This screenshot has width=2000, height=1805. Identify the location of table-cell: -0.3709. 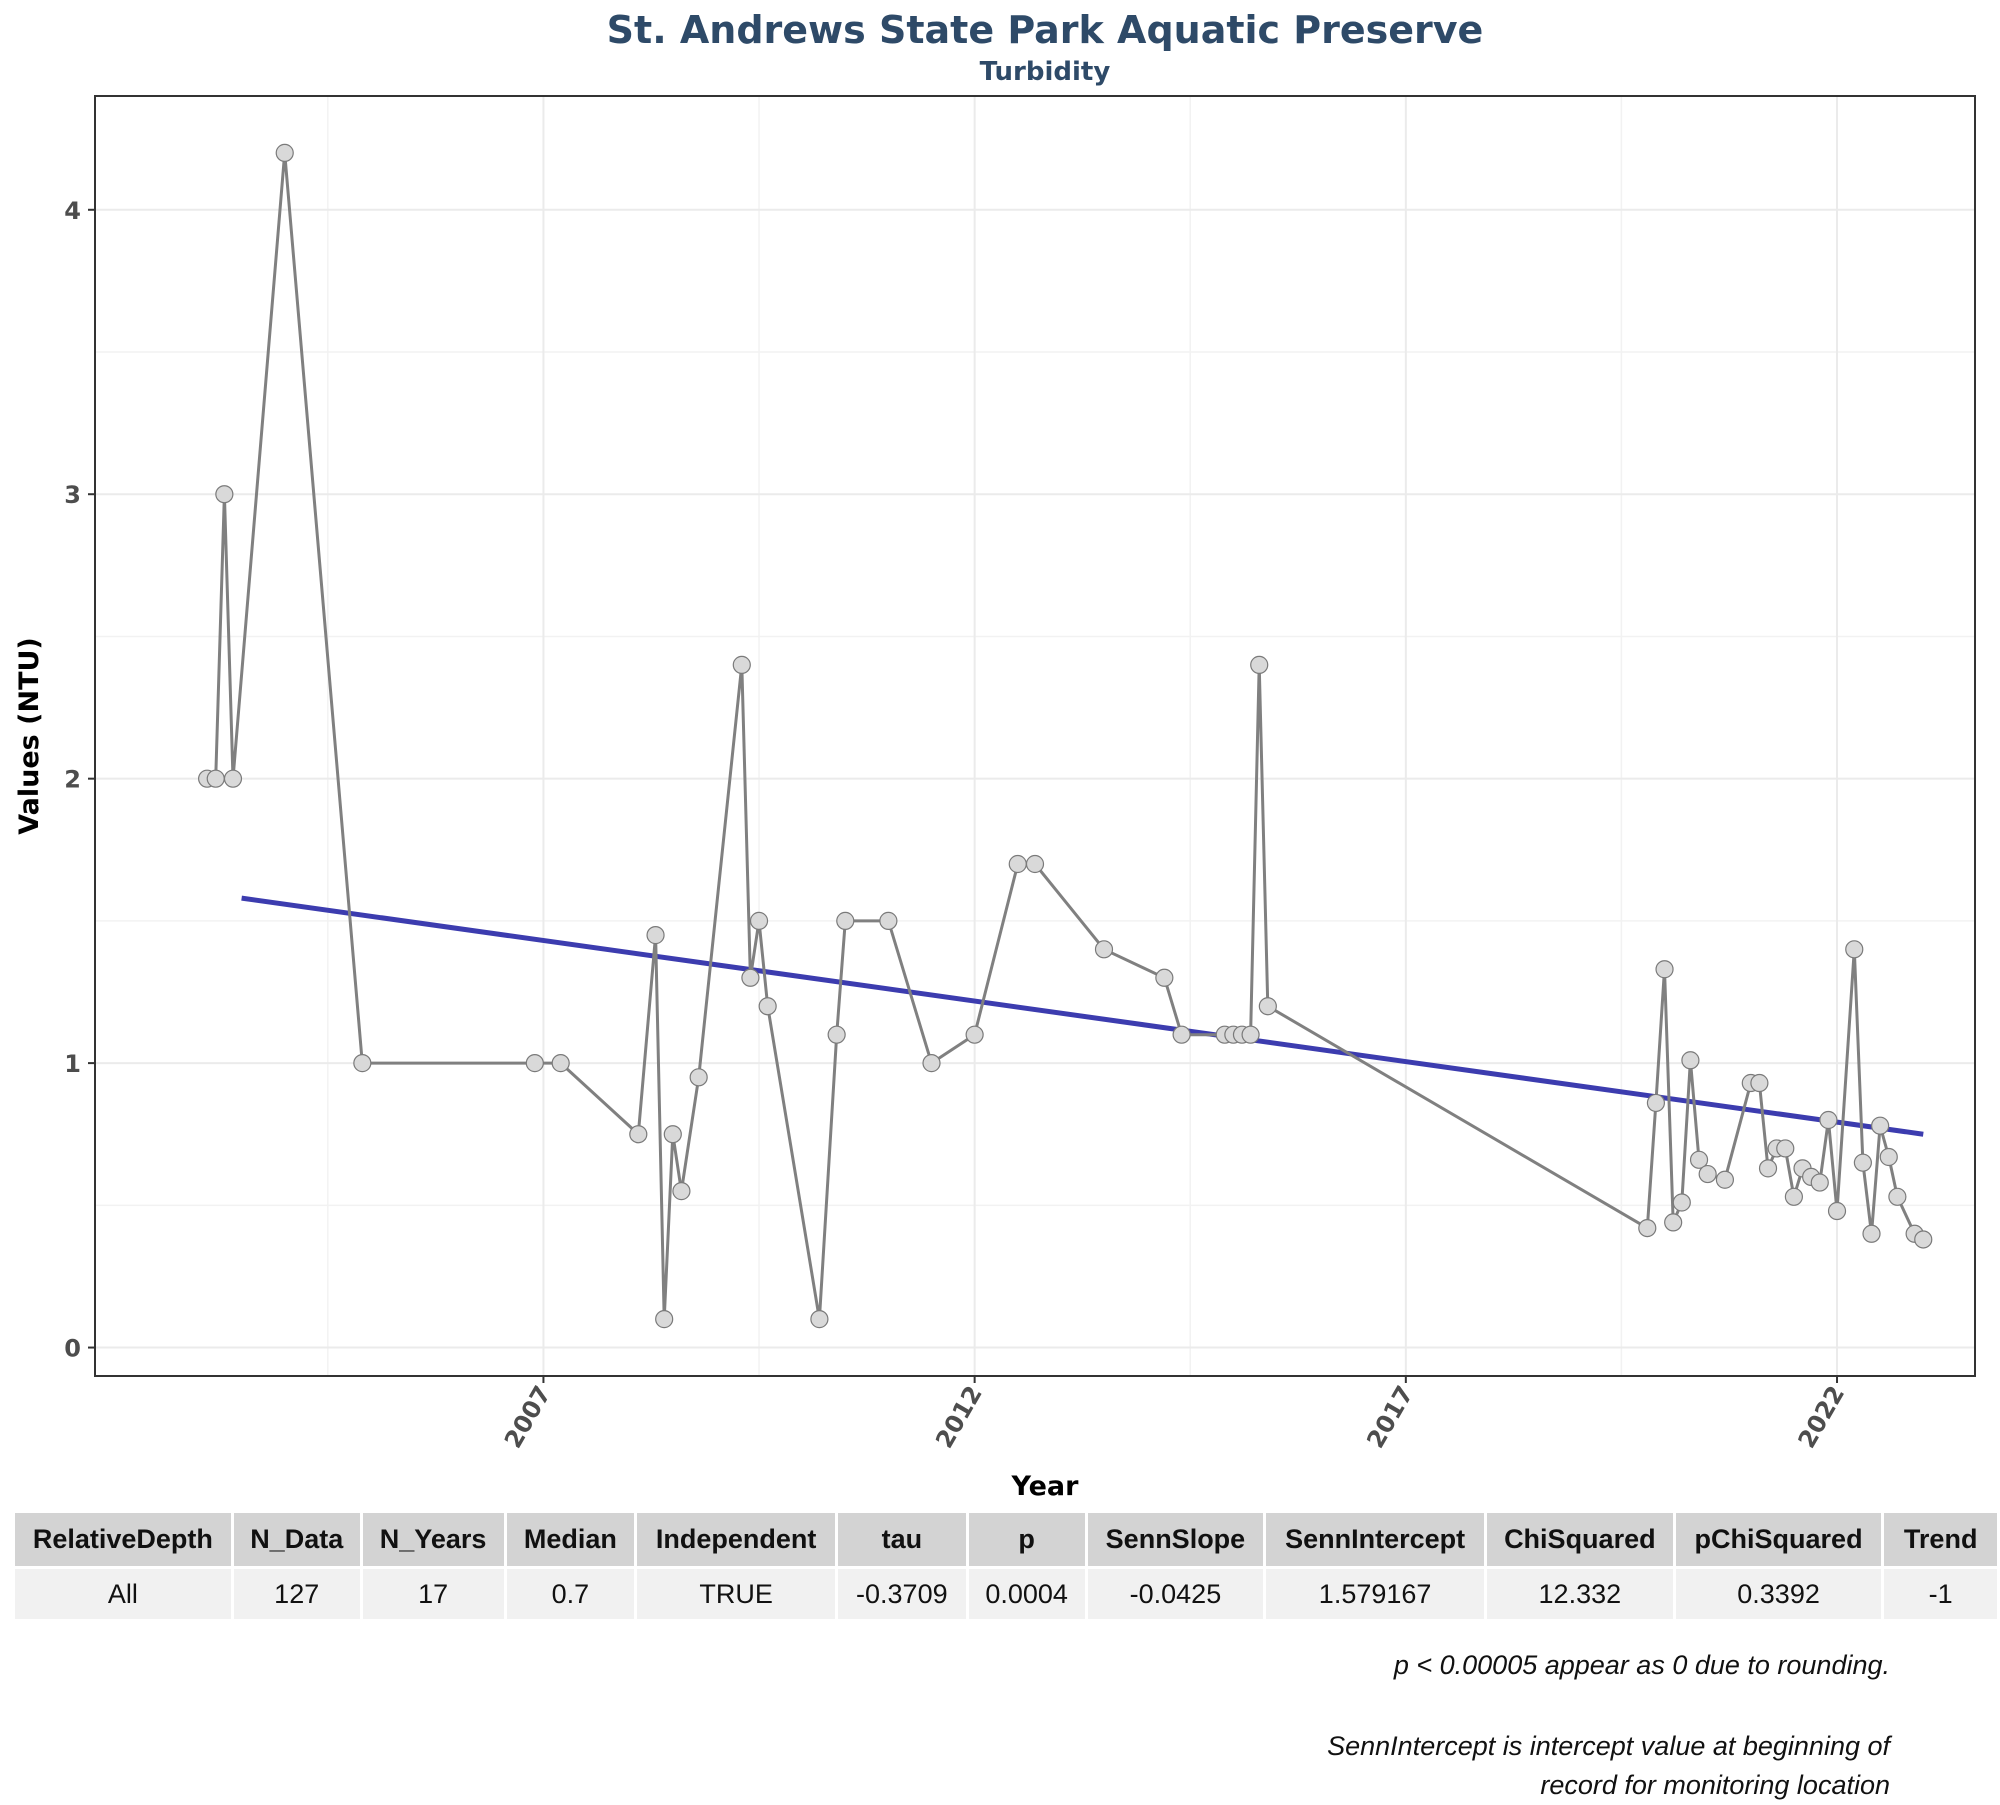
(902, 1593).